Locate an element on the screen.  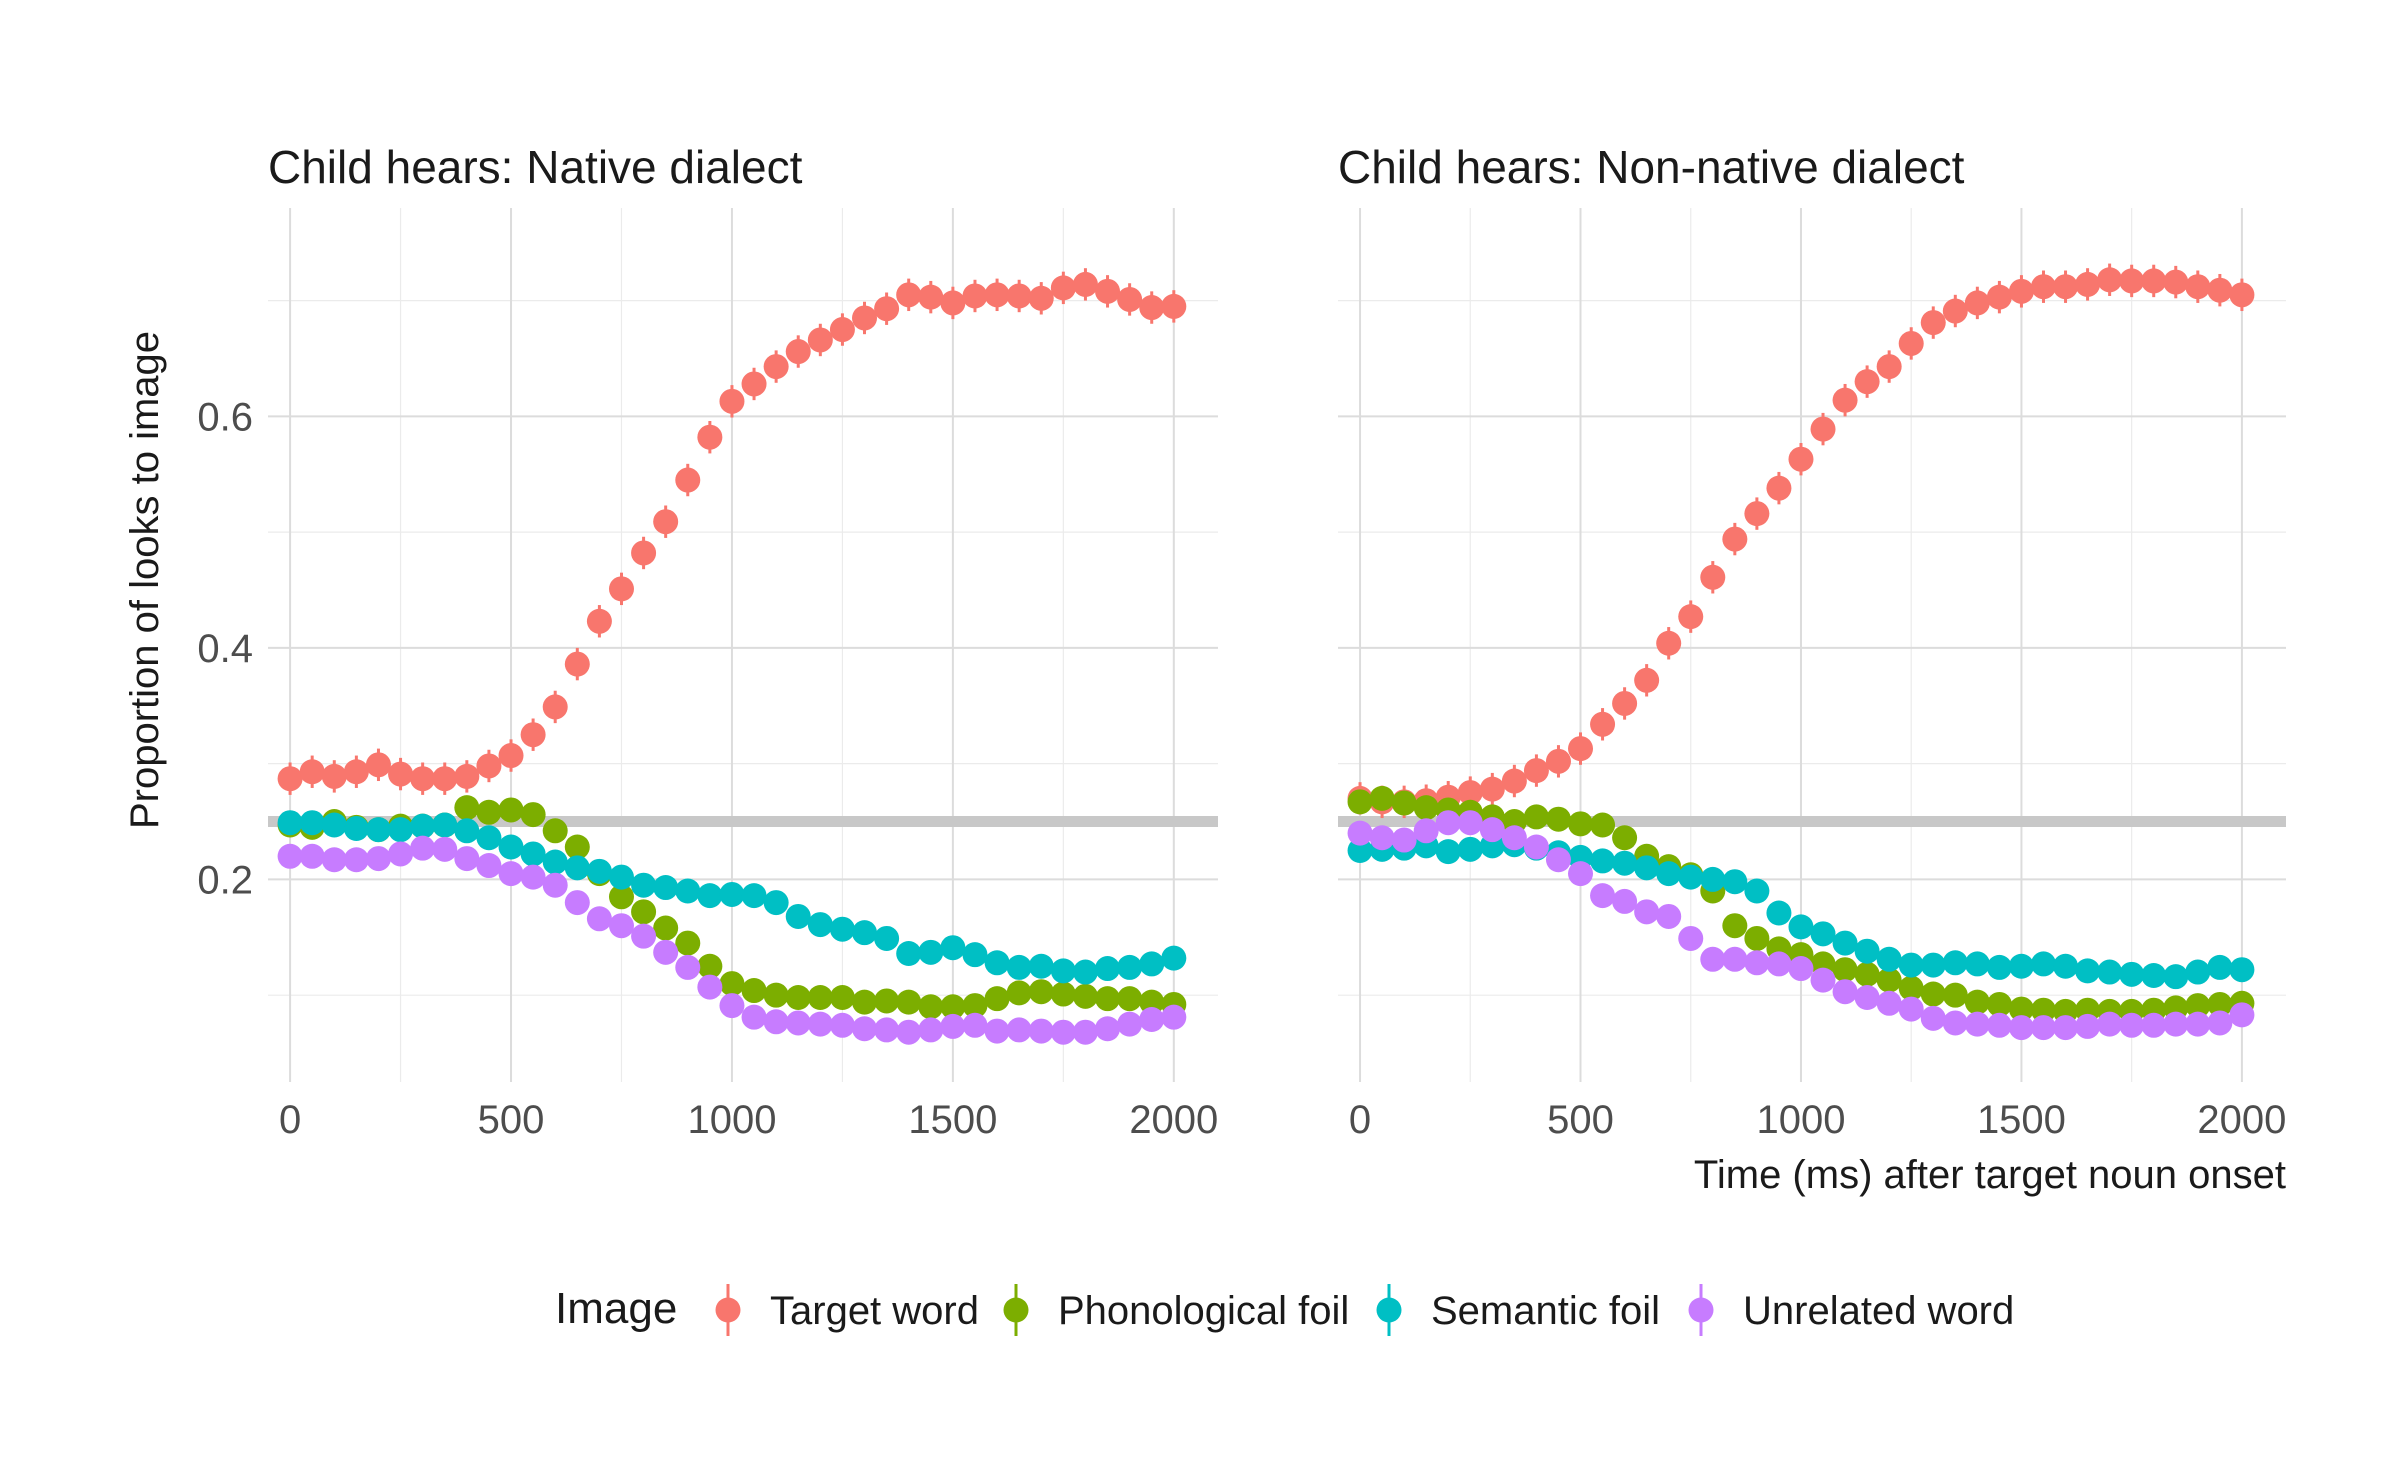
x-tick-label: 1000 is located at coordinates (731, 1120).